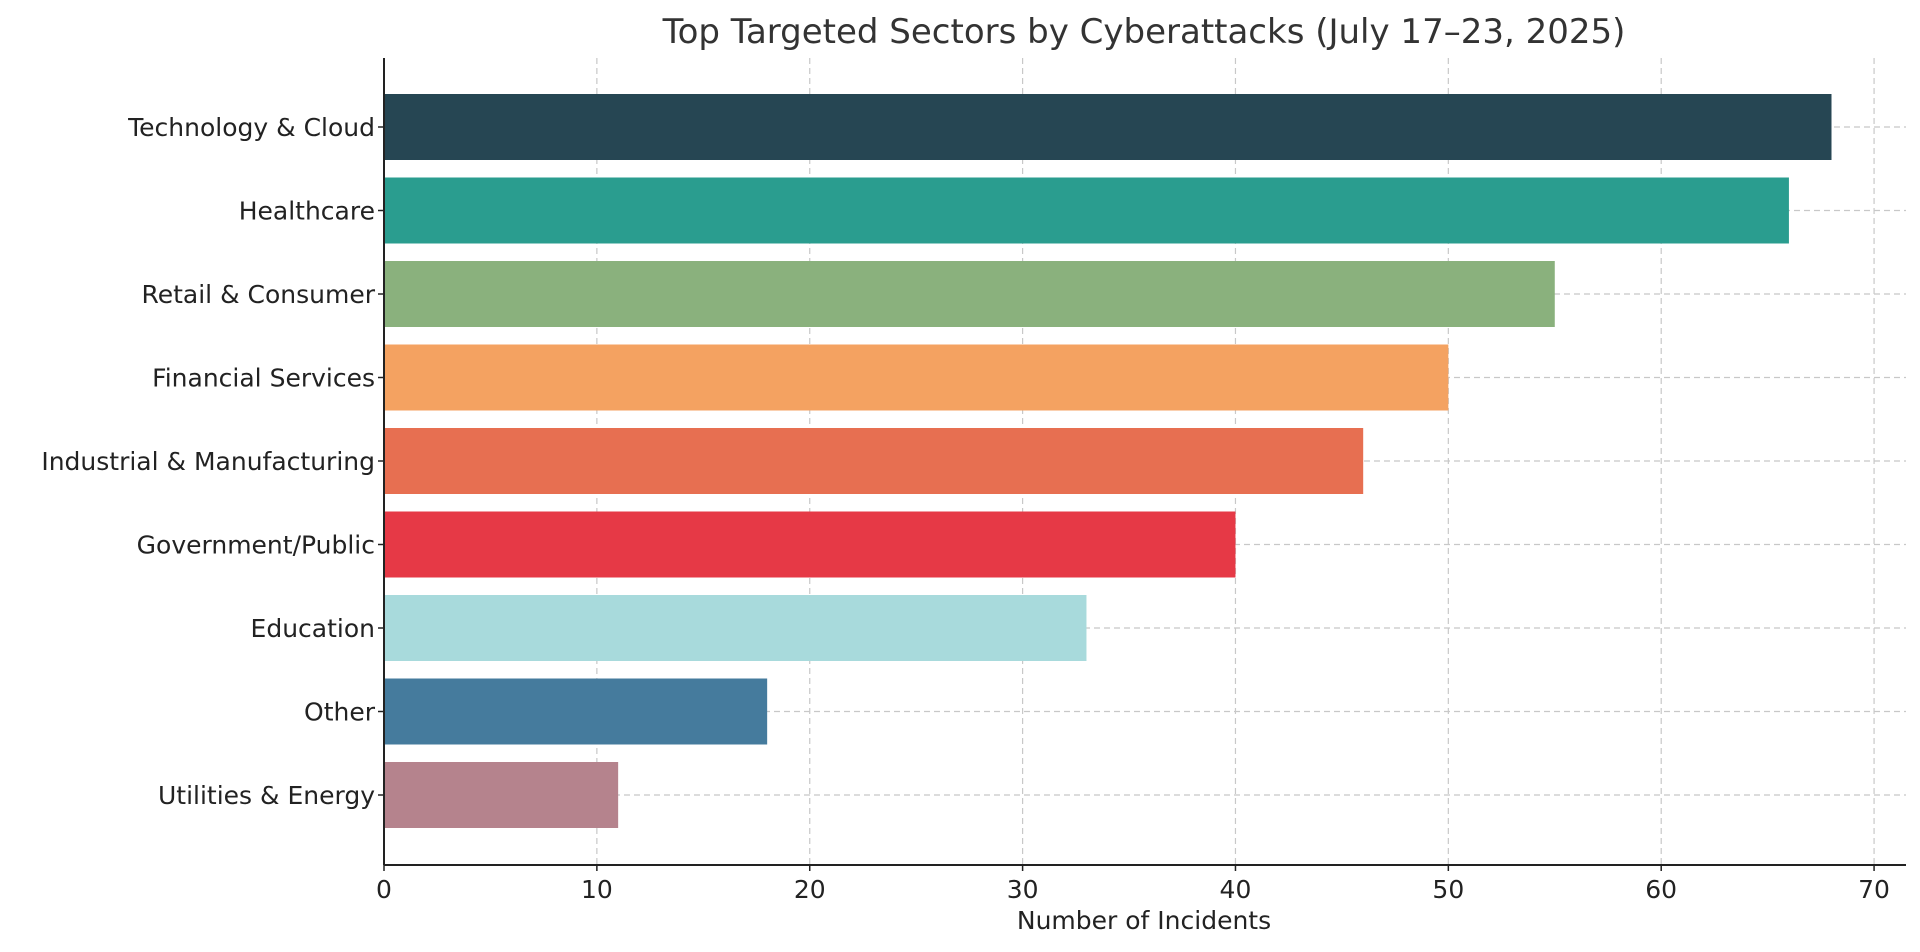 The image size is (1920, 952). Describe the element at coordinates (874, 461) in the screenshot. I see `bar-industrial-manufacturing` at that location.